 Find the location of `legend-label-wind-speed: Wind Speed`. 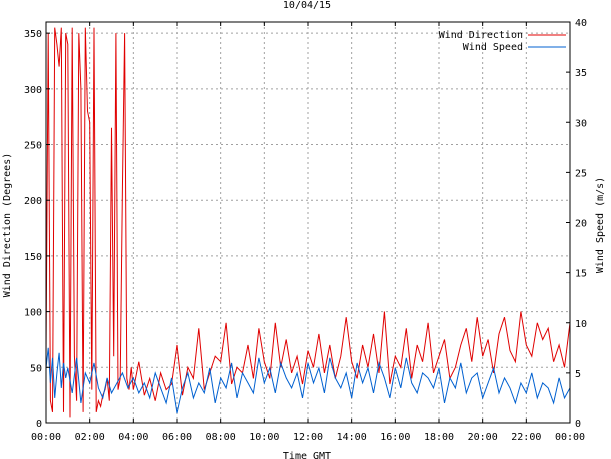

legend-label-wind-speed: Wind Speed is located at coordinates (493, 47).